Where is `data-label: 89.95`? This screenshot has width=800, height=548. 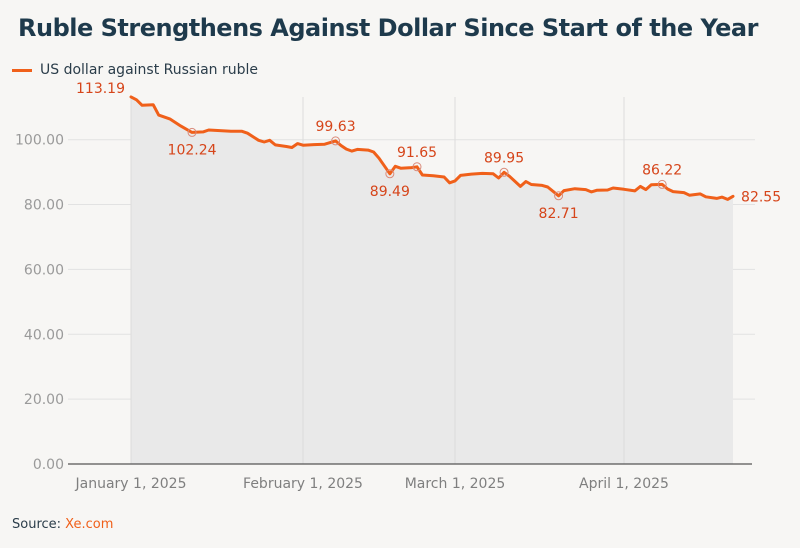 data-label: 89.95 is located at coordinates (504, 158).